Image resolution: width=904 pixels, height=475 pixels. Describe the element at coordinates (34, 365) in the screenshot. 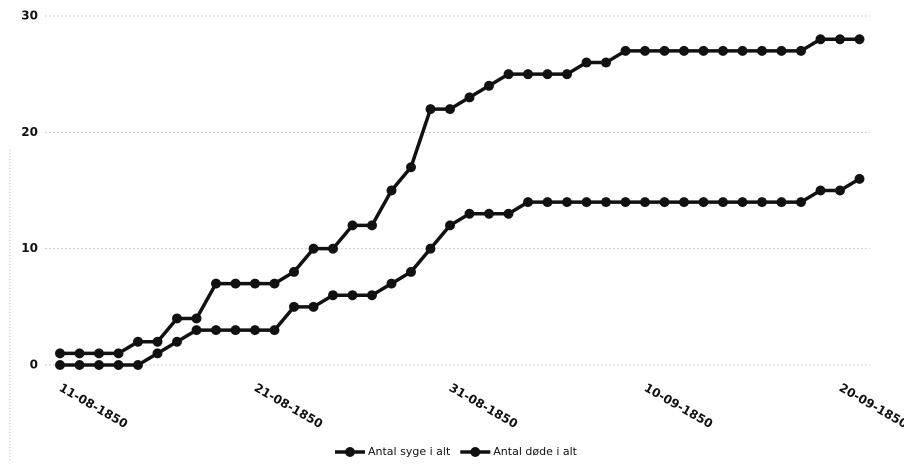

I see `y-tick-label: 0` at that location.